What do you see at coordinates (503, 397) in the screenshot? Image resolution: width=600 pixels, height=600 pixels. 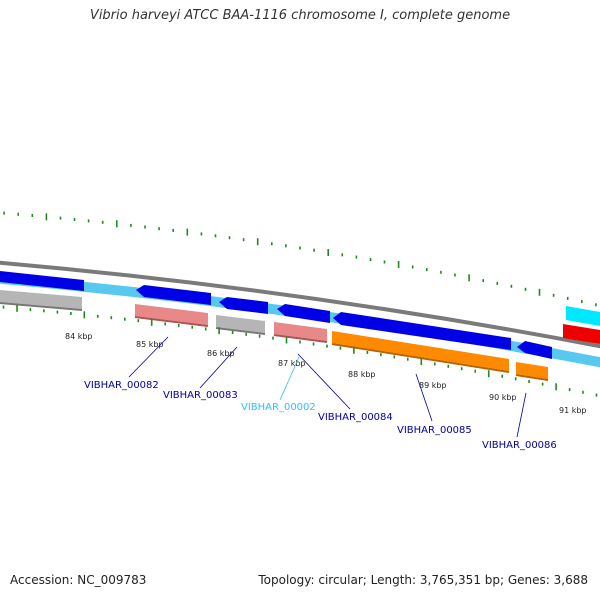 I see `tick-label-90: 90 kbp` at bounding box center [503, 397].